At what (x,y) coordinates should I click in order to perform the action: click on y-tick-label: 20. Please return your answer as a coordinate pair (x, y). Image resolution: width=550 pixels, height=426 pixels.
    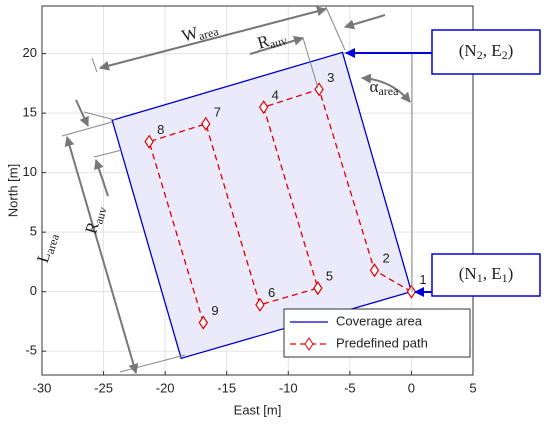
    Looking at the image, I should click on (30, 52).